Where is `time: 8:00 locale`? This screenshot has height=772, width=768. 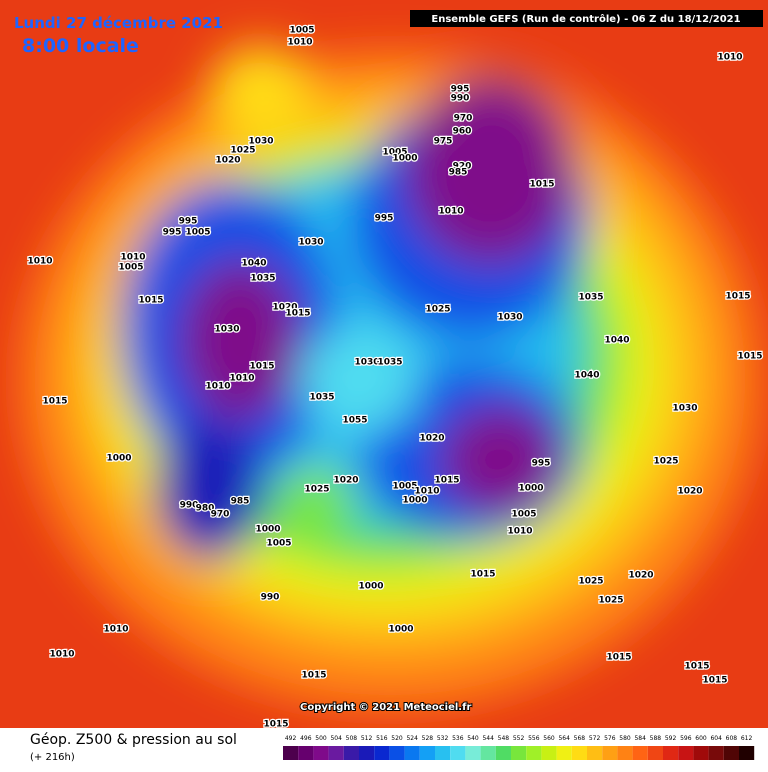 time: 8:00 locale is located at coordinates (80, 46).